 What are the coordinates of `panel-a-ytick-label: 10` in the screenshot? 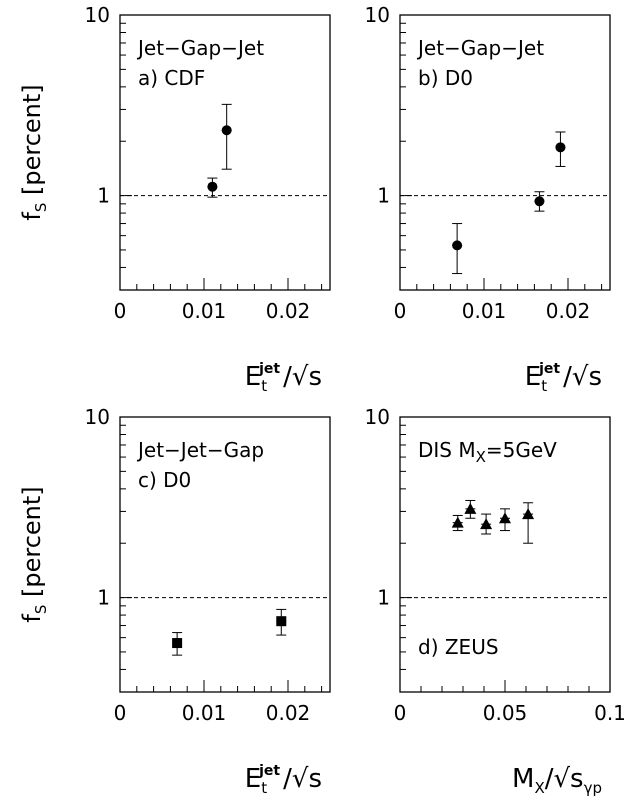 It's located at (97, 15).